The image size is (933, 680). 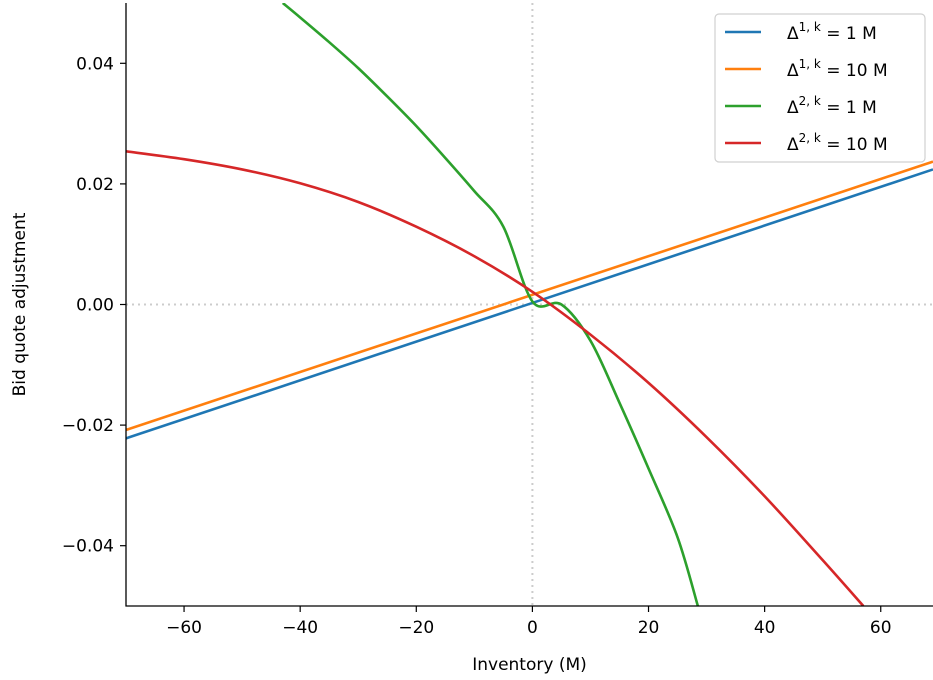 I want to click on x-tick-label: 40, so click(x=765, y=628).